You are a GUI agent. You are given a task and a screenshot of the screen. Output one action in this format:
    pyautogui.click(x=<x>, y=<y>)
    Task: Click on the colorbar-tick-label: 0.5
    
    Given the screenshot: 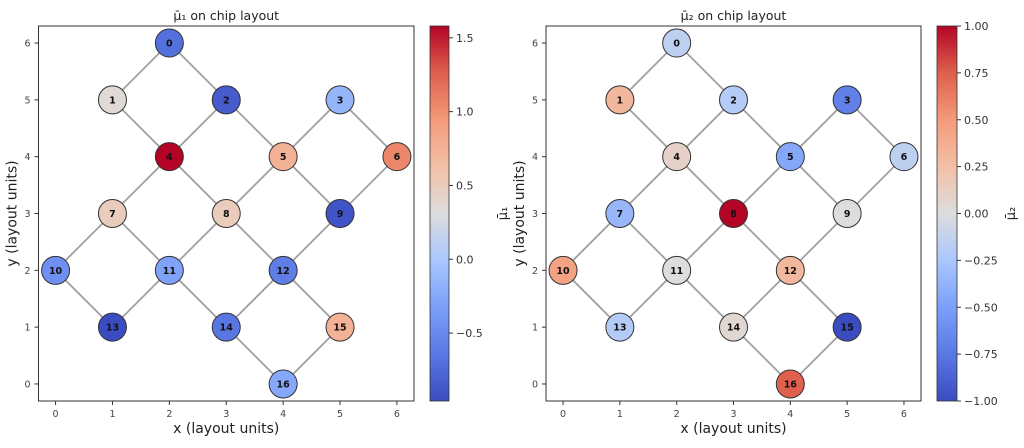 What is the action you would take?
    pyautogui.click(x=465, y=185)
    